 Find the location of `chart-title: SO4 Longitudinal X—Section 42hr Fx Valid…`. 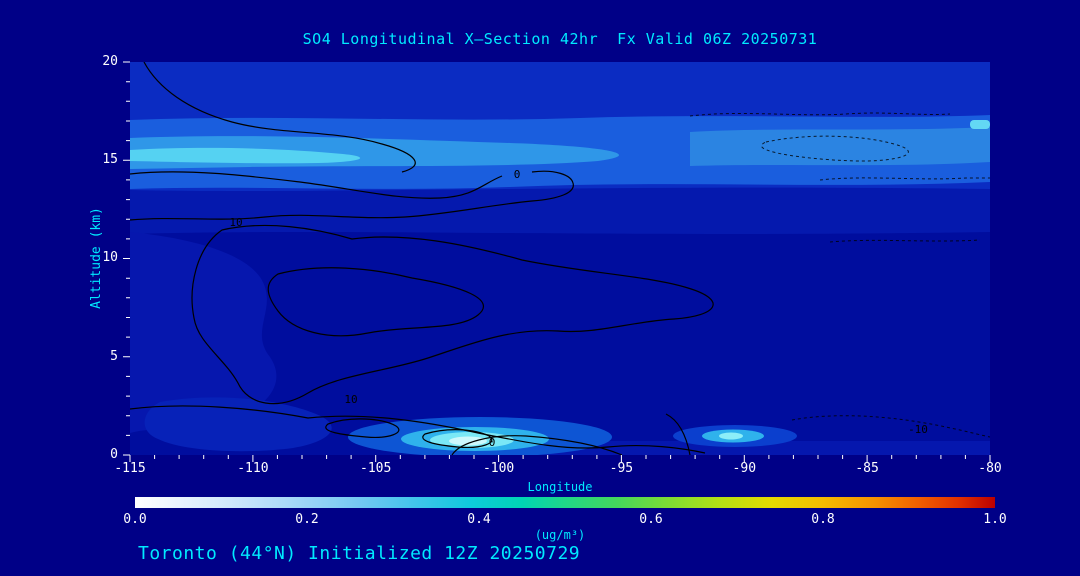

chart-title: SO4 Longitudinal X—Section 42hr Fx Valid… is located at coordinates (560, 39).